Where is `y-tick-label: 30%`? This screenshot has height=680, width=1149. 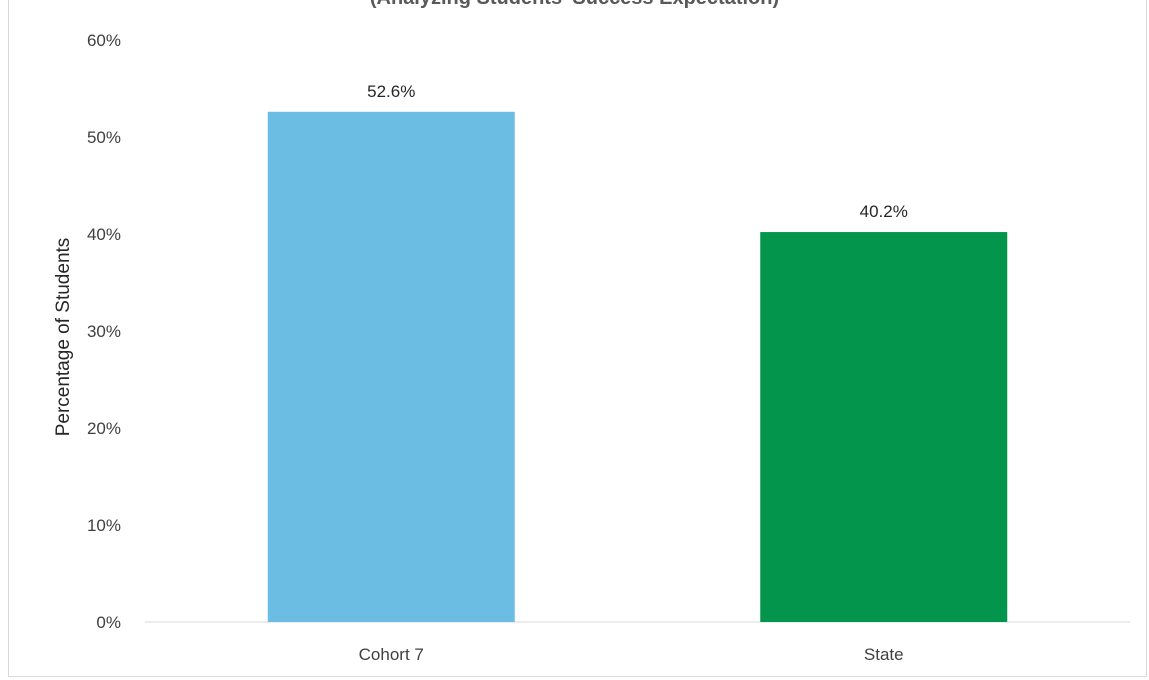 y-tick-label: 30% is located at coordinates (104, 331).